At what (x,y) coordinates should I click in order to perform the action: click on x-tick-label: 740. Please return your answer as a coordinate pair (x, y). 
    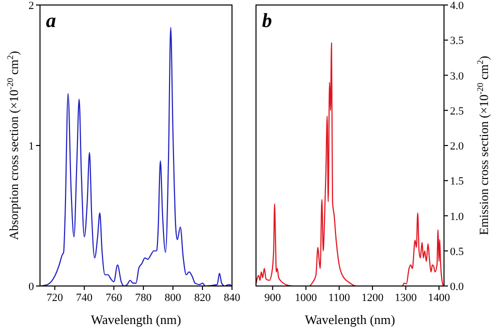
    Looking at the image, I should click on (85, 298).